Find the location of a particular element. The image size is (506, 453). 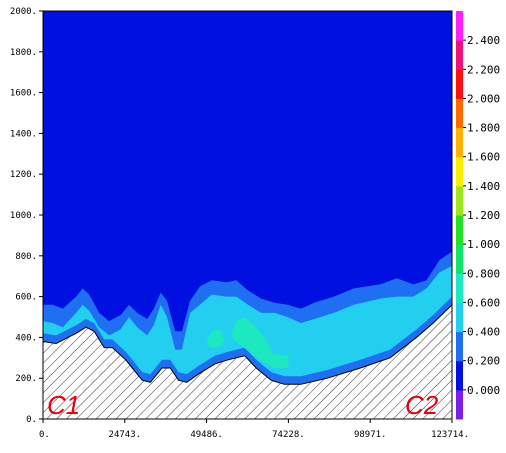

colorbar-label: 0.400 is located at coordinates (483, 332).